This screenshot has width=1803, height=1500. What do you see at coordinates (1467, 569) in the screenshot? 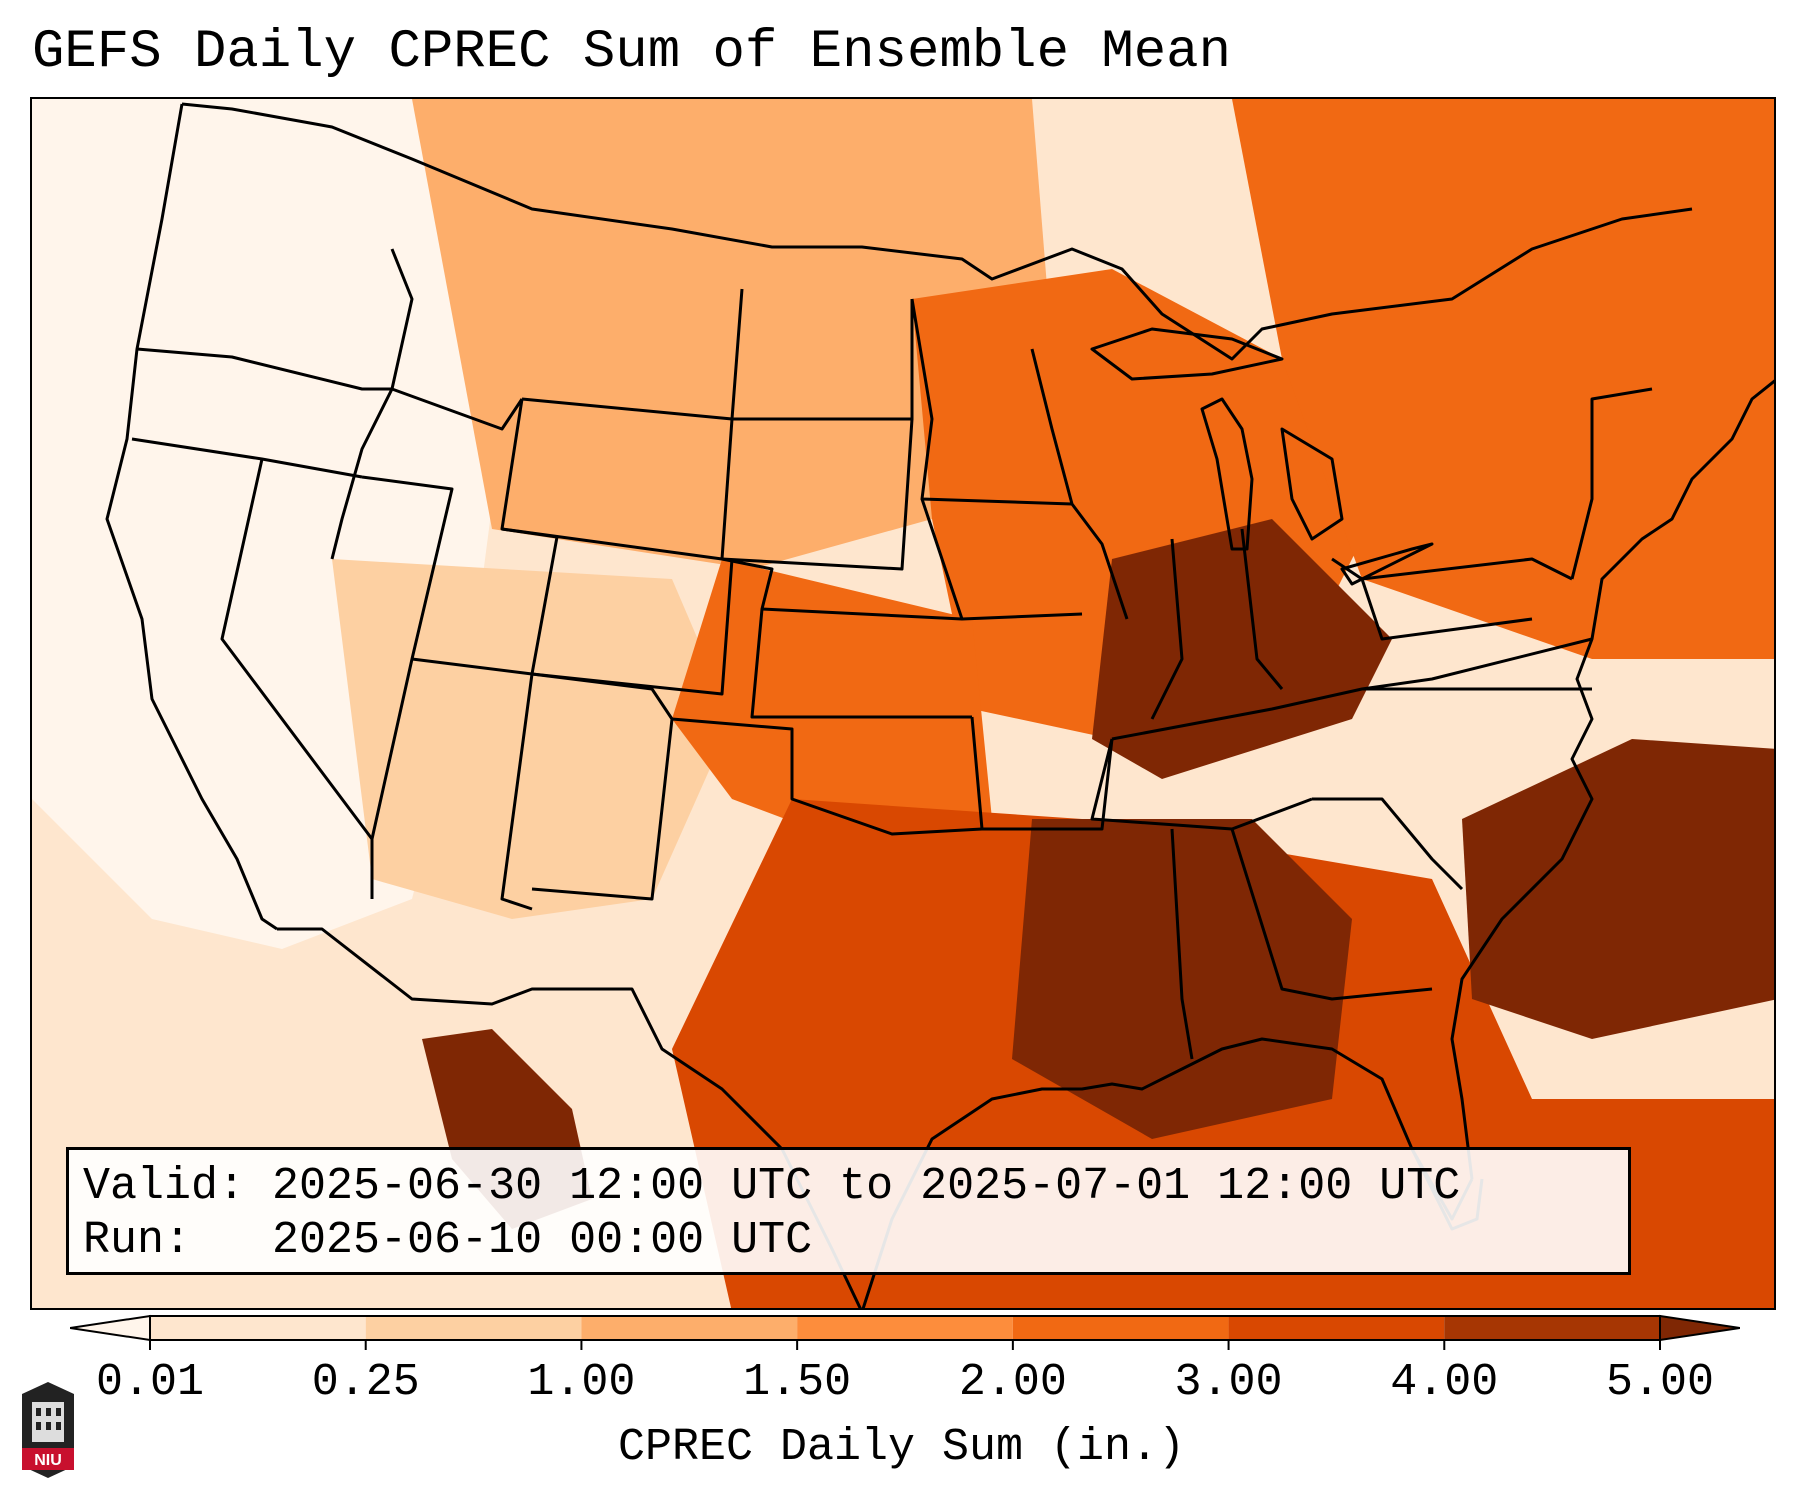
I see `border-pa-ny` at bounding box center [1467, 569].